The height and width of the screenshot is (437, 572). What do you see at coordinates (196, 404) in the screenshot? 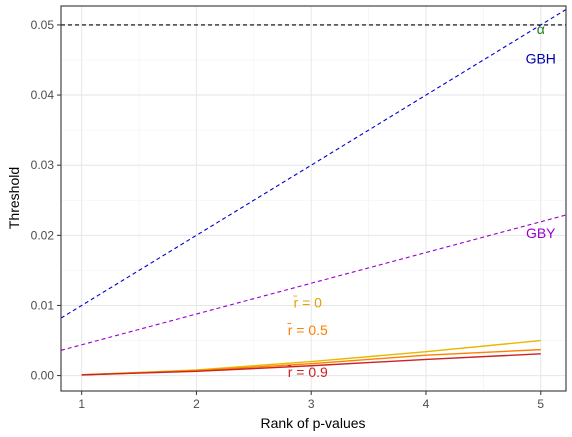
I see `x-tick-label: 2` at bounding box center [196, 404].